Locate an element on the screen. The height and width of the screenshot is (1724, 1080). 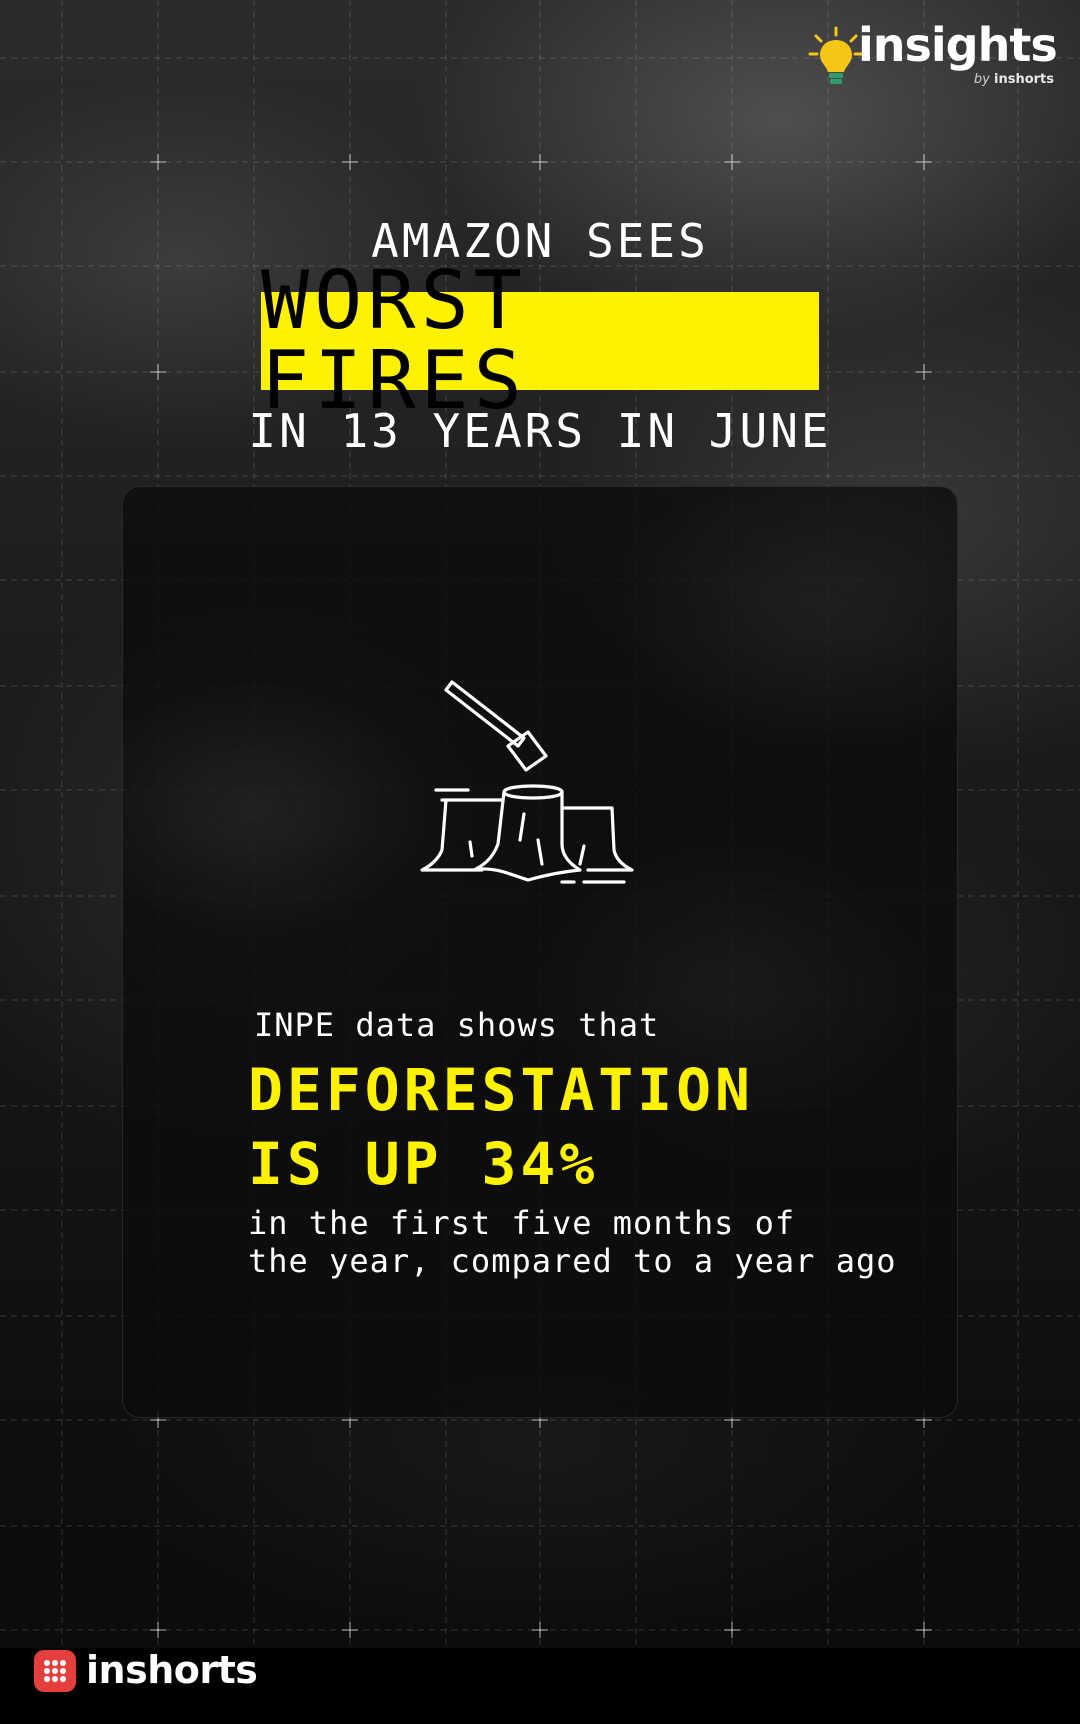
headline-highlight-text: WORST FIRES is located at coordinates (394, 340).